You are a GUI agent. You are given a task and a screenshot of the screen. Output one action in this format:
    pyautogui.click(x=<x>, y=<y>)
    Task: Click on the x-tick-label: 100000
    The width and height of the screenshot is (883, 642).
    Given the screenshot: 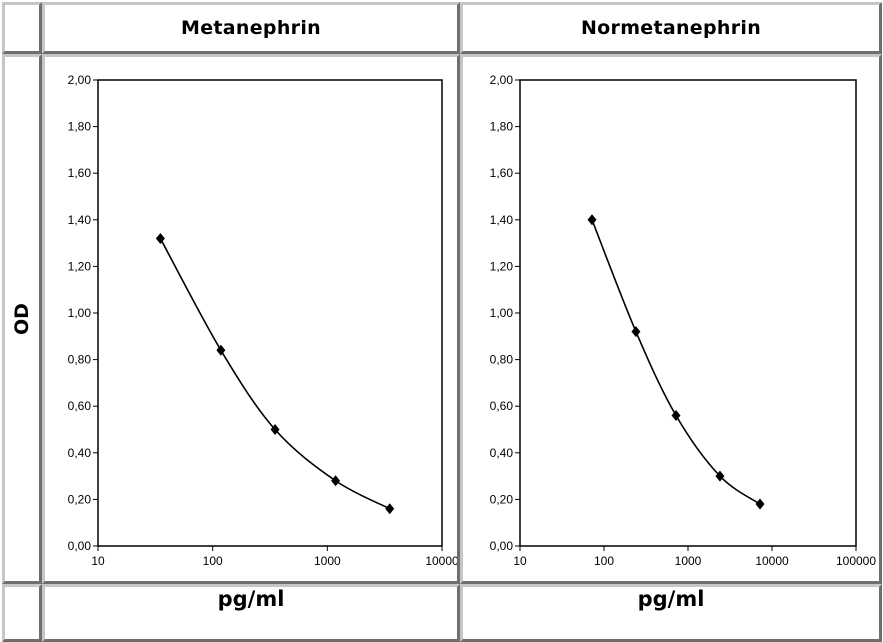 What is the action you would take?
    pyautogui.click(x=856, y=561)
    